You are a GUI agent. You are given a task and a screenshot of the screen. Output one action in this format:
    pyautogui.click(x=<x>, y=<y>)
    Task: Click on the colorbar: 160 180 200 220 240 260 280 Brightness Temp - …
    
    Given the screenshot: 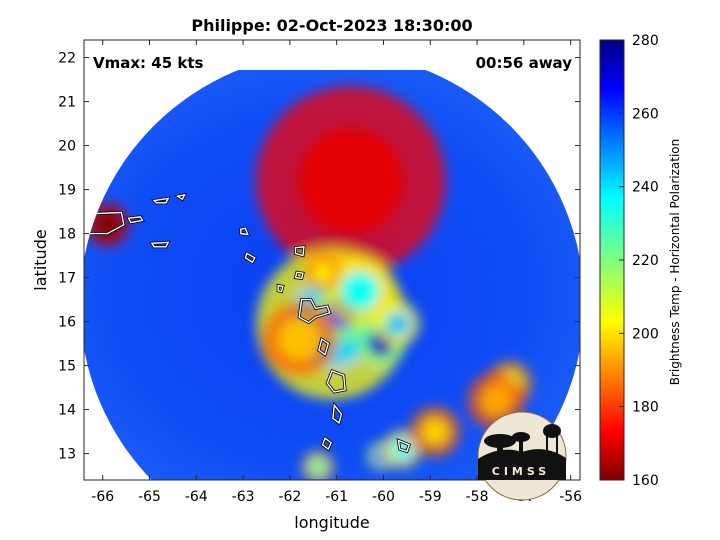 What is the action you would take?
    pyautogui.click(x=640, y=261)
    